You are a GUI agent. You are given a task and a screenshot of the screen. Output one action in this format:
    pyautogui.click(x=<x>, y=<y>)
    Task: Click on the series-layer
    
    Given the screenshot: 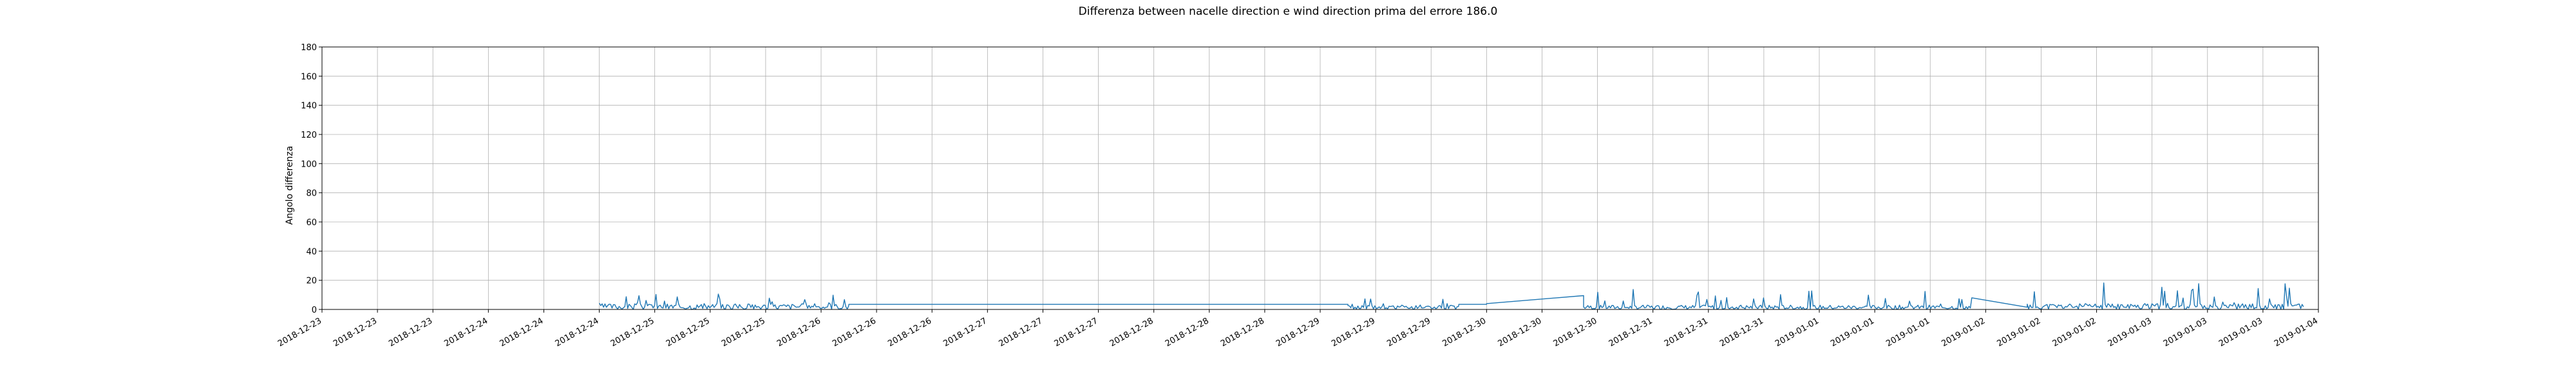 What is the action you would take?
    pyautogui.click(x=1451, y=296)
    